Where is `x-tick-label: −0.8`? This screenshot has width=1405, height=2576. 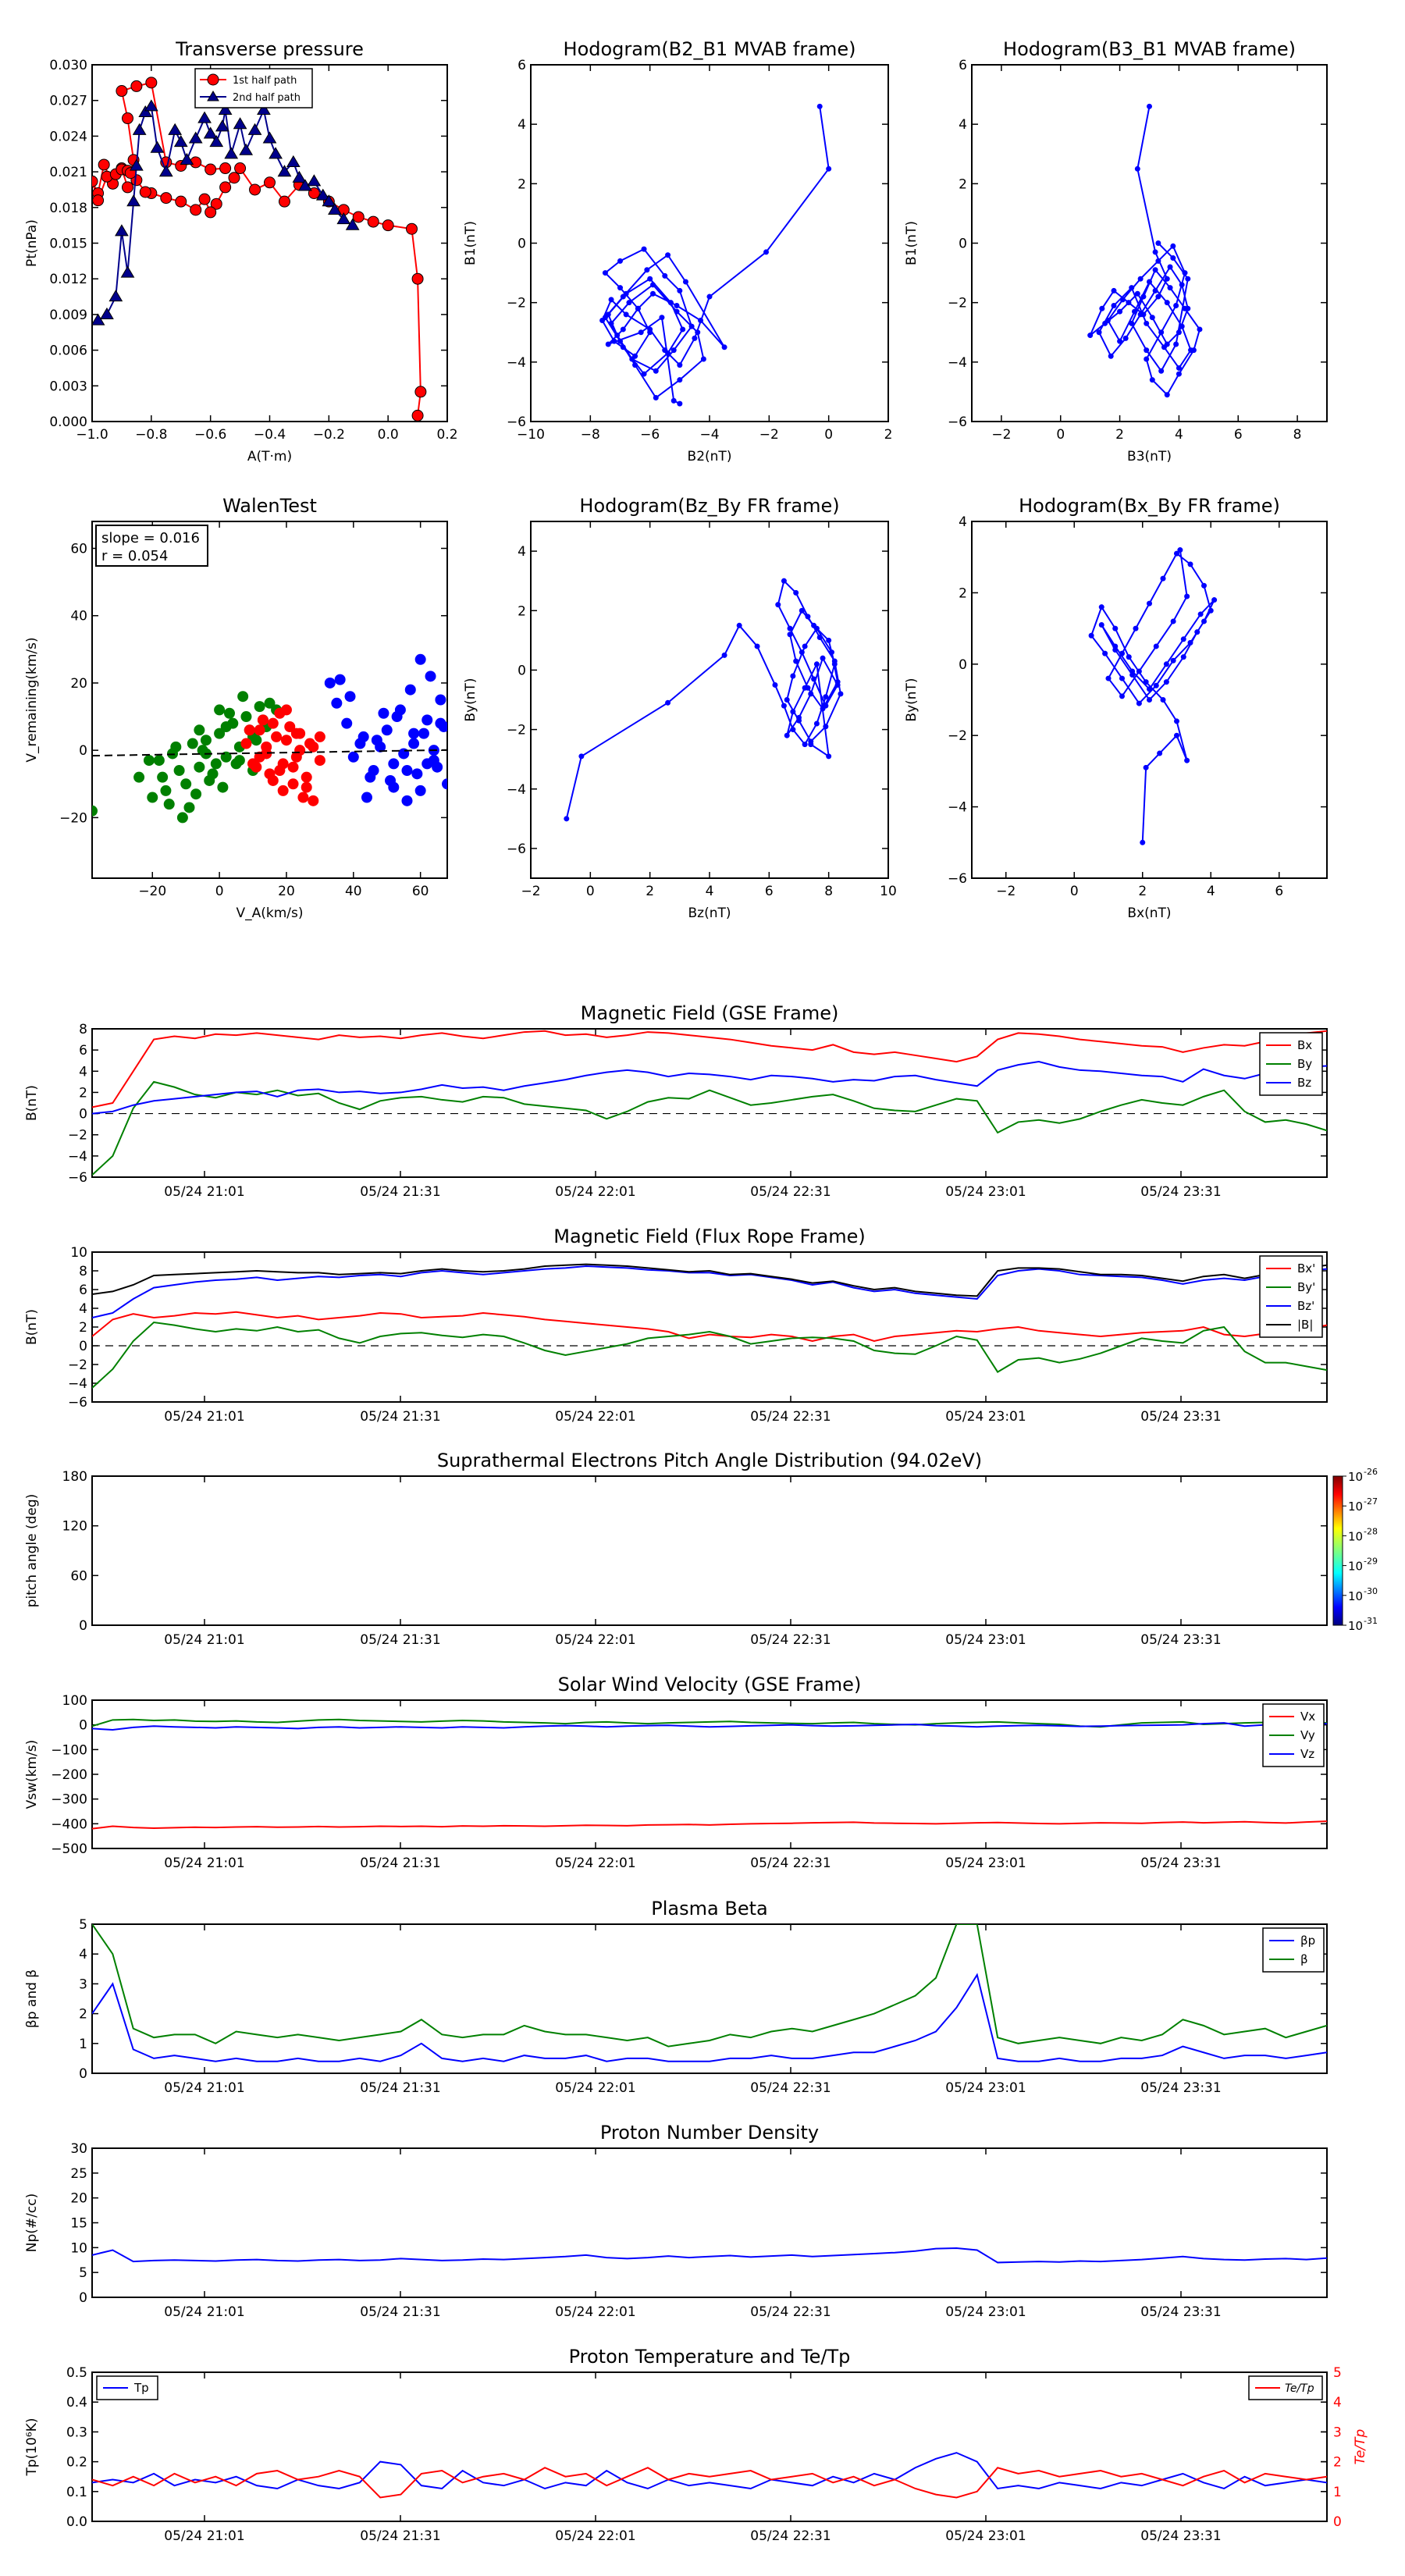 x-tick-label: −0.8 is located at coordinates (151, 435).